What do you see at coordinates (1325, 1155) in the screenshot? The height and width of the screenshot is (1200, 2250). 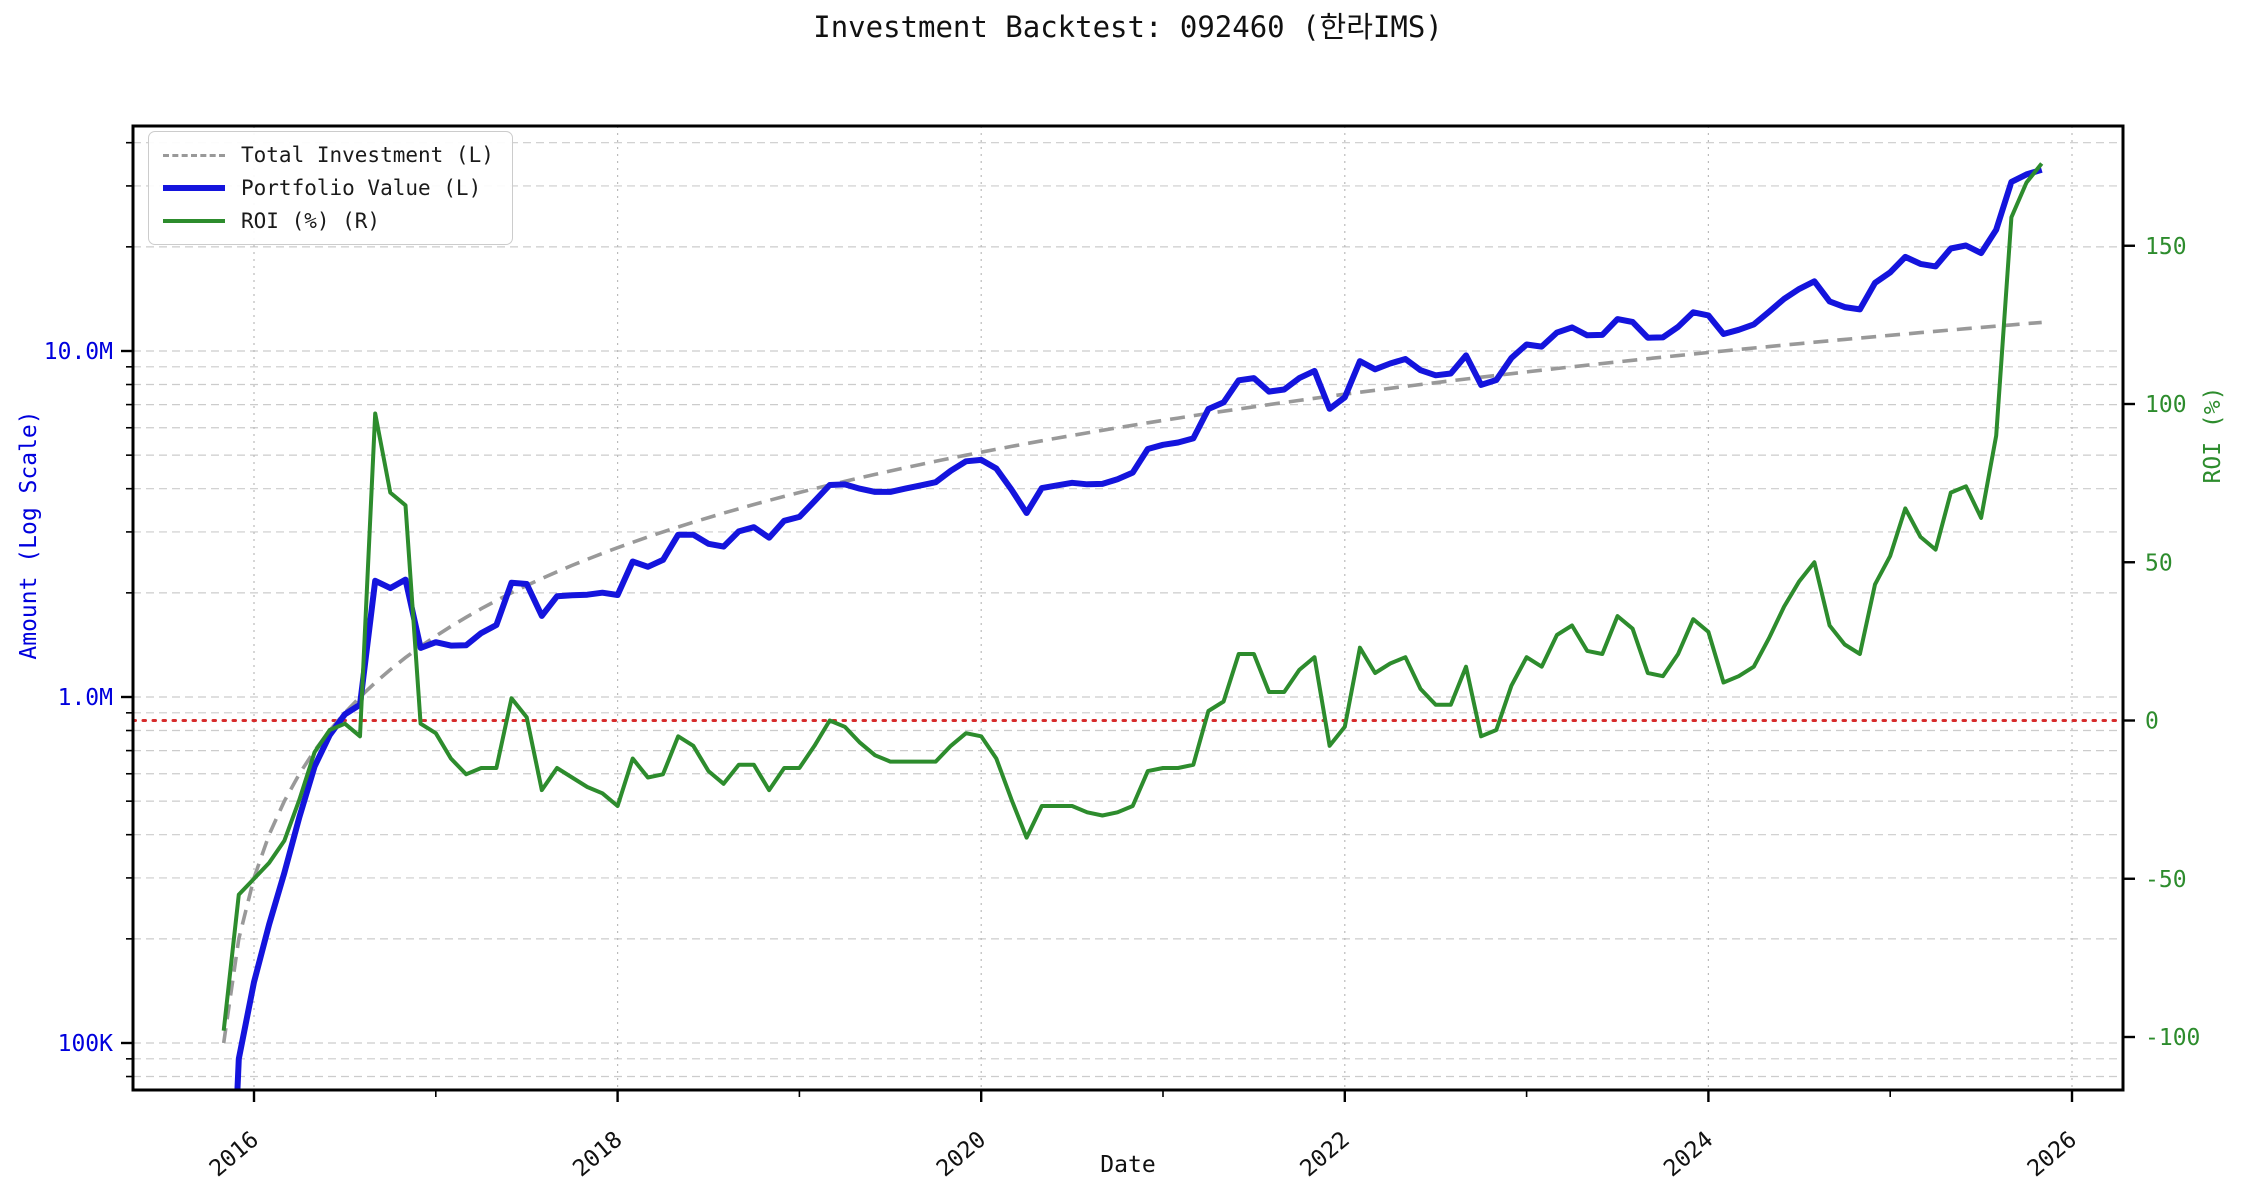 I see `svg-text: 2022` at bounding box center [1325, 1155].